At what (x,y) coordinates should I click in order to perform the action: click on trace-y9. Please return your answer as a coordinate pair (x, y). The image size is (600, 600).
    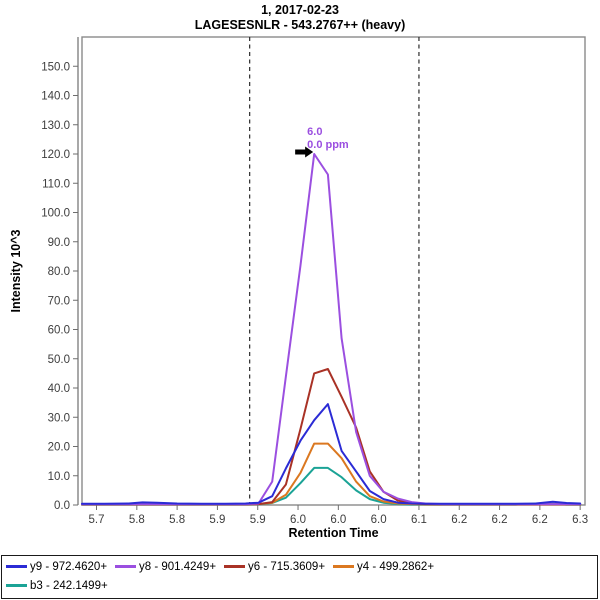
    Looking at the image, I should click on (331, 454).